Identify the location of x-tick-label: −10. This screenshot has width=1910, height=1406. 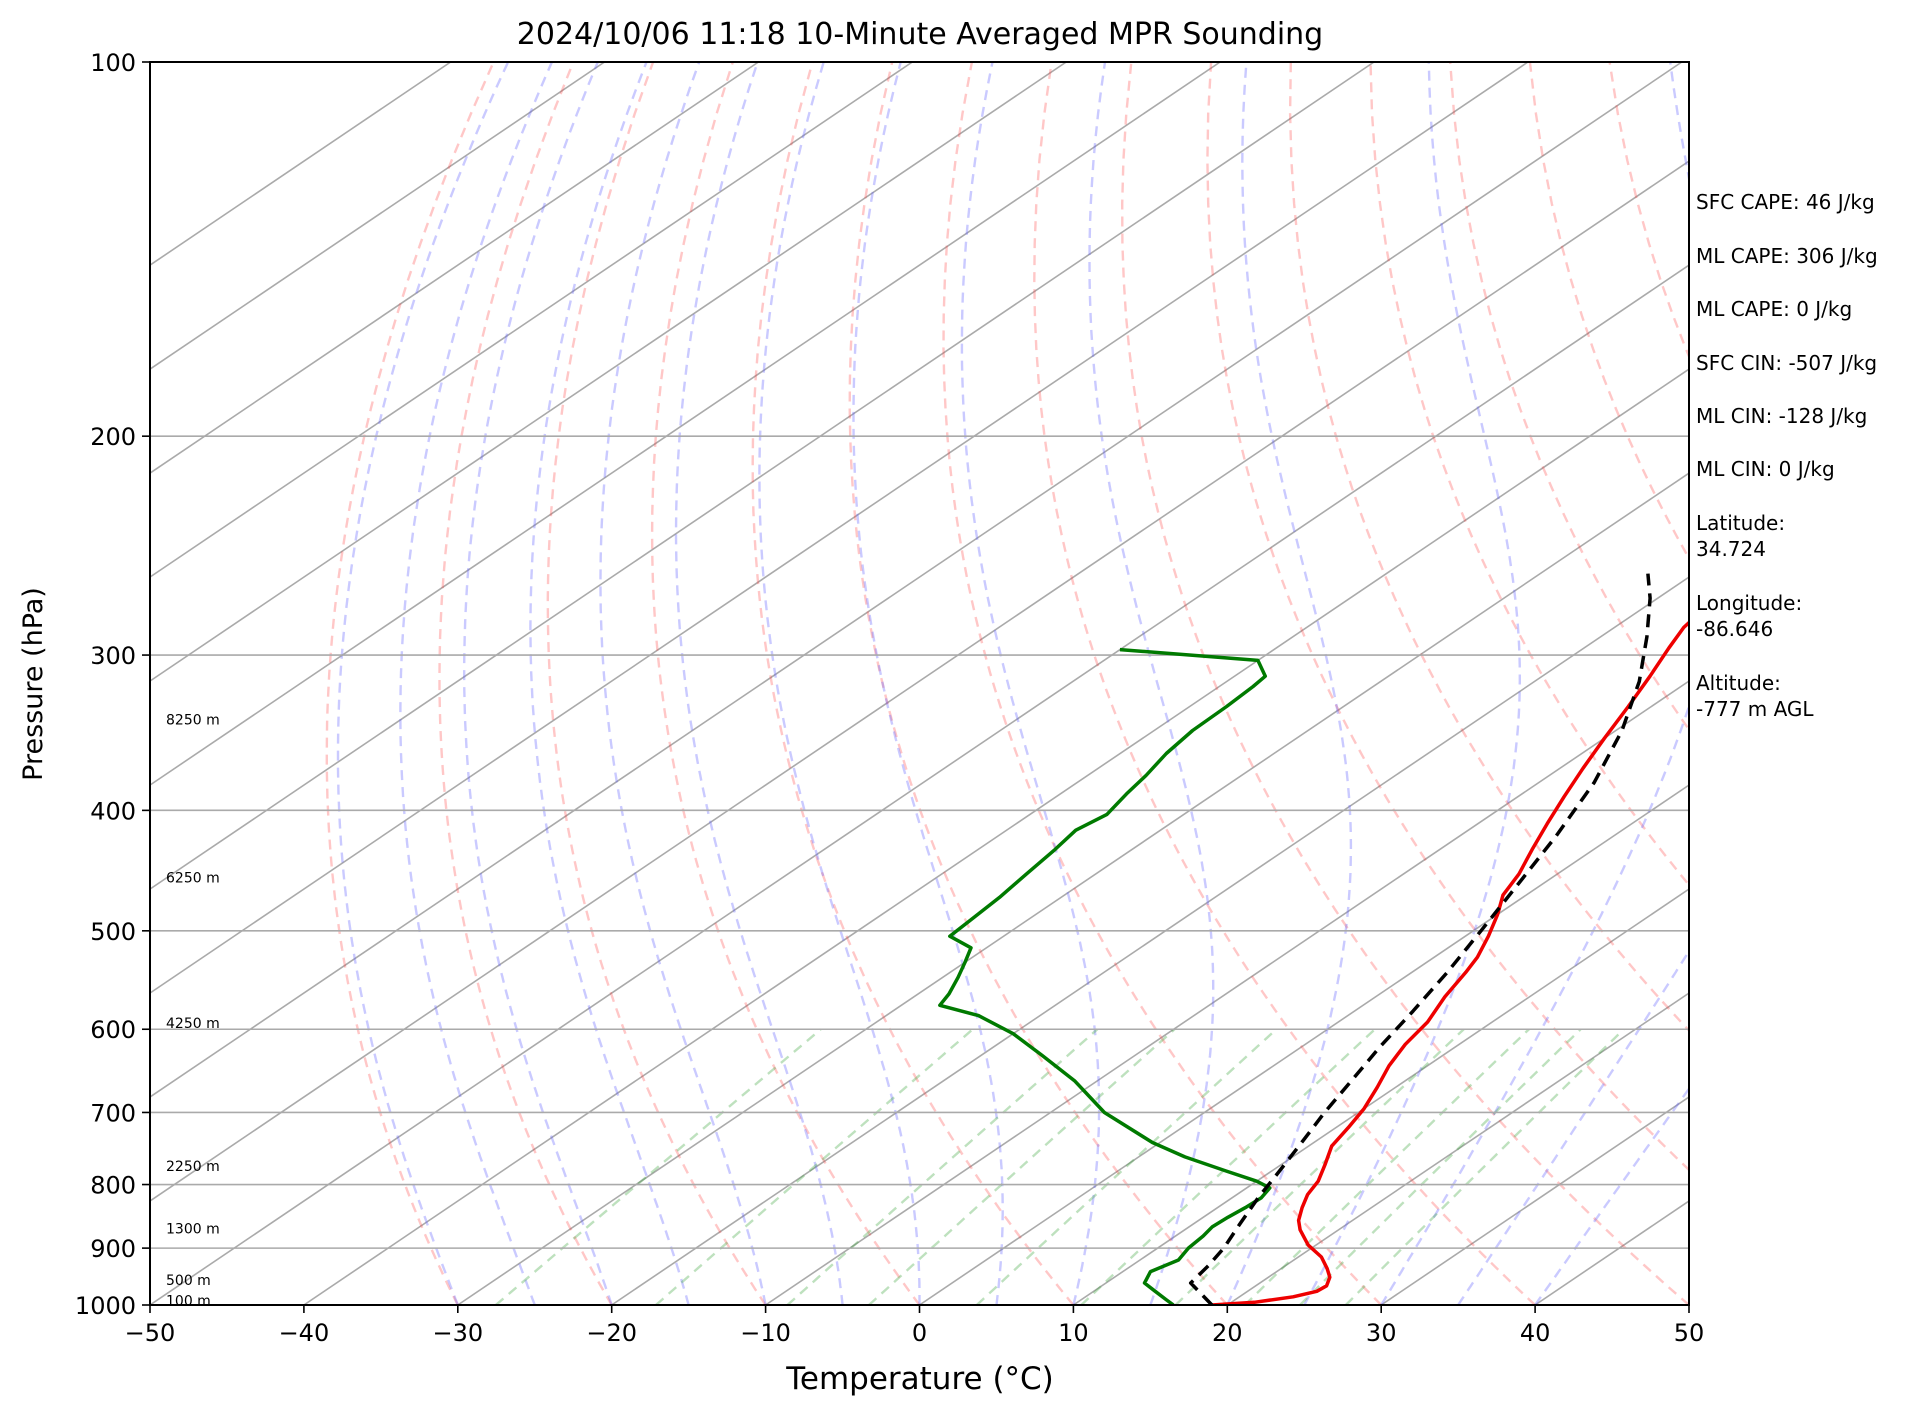
(765, 1333).